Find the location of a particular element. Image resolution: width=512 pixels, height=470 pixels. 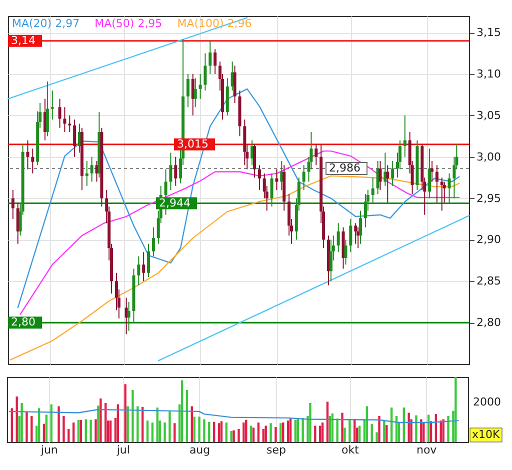

text: MA(20) 2,97 is located at coordinates (46, 23).